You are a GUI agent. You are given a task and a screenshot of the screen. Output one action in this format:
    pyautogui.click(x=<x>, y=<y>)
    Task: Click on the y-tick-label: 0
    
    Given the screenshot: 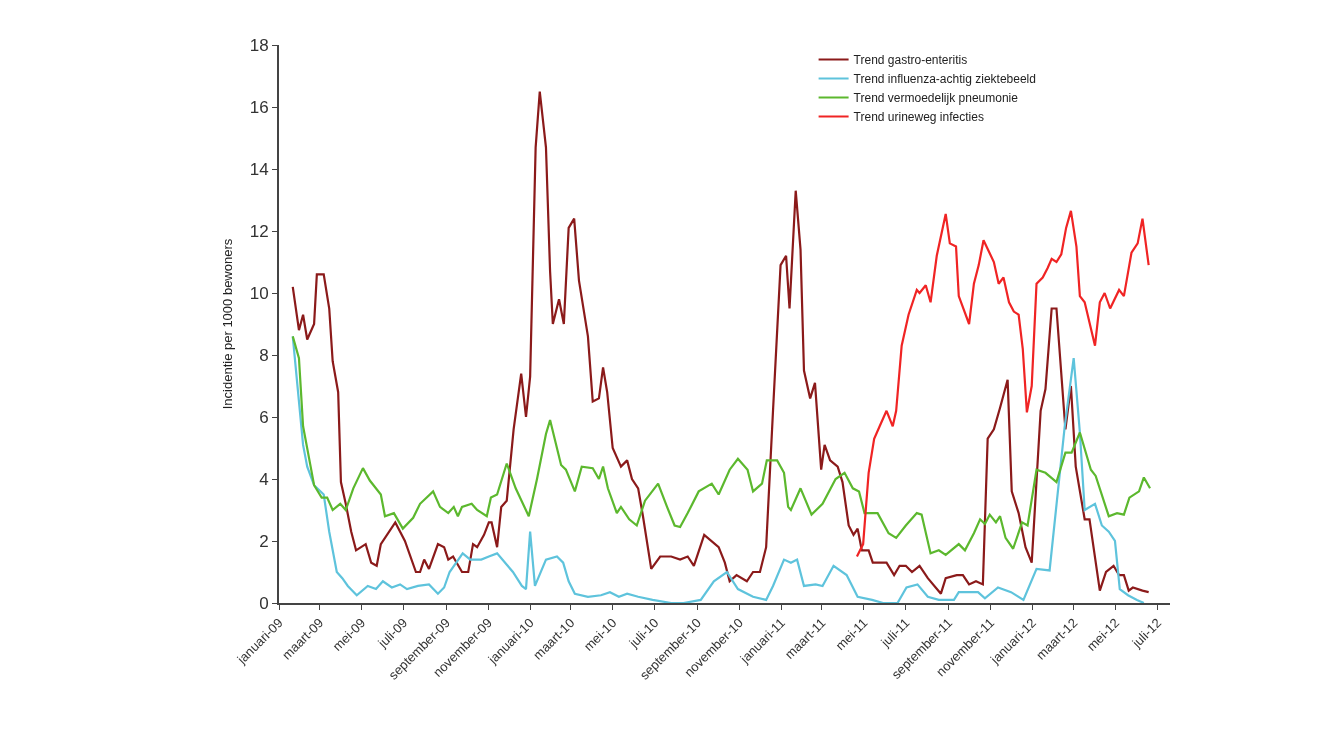 What is the action you would take?
    pyautogui.click(x=264, y=603)
    